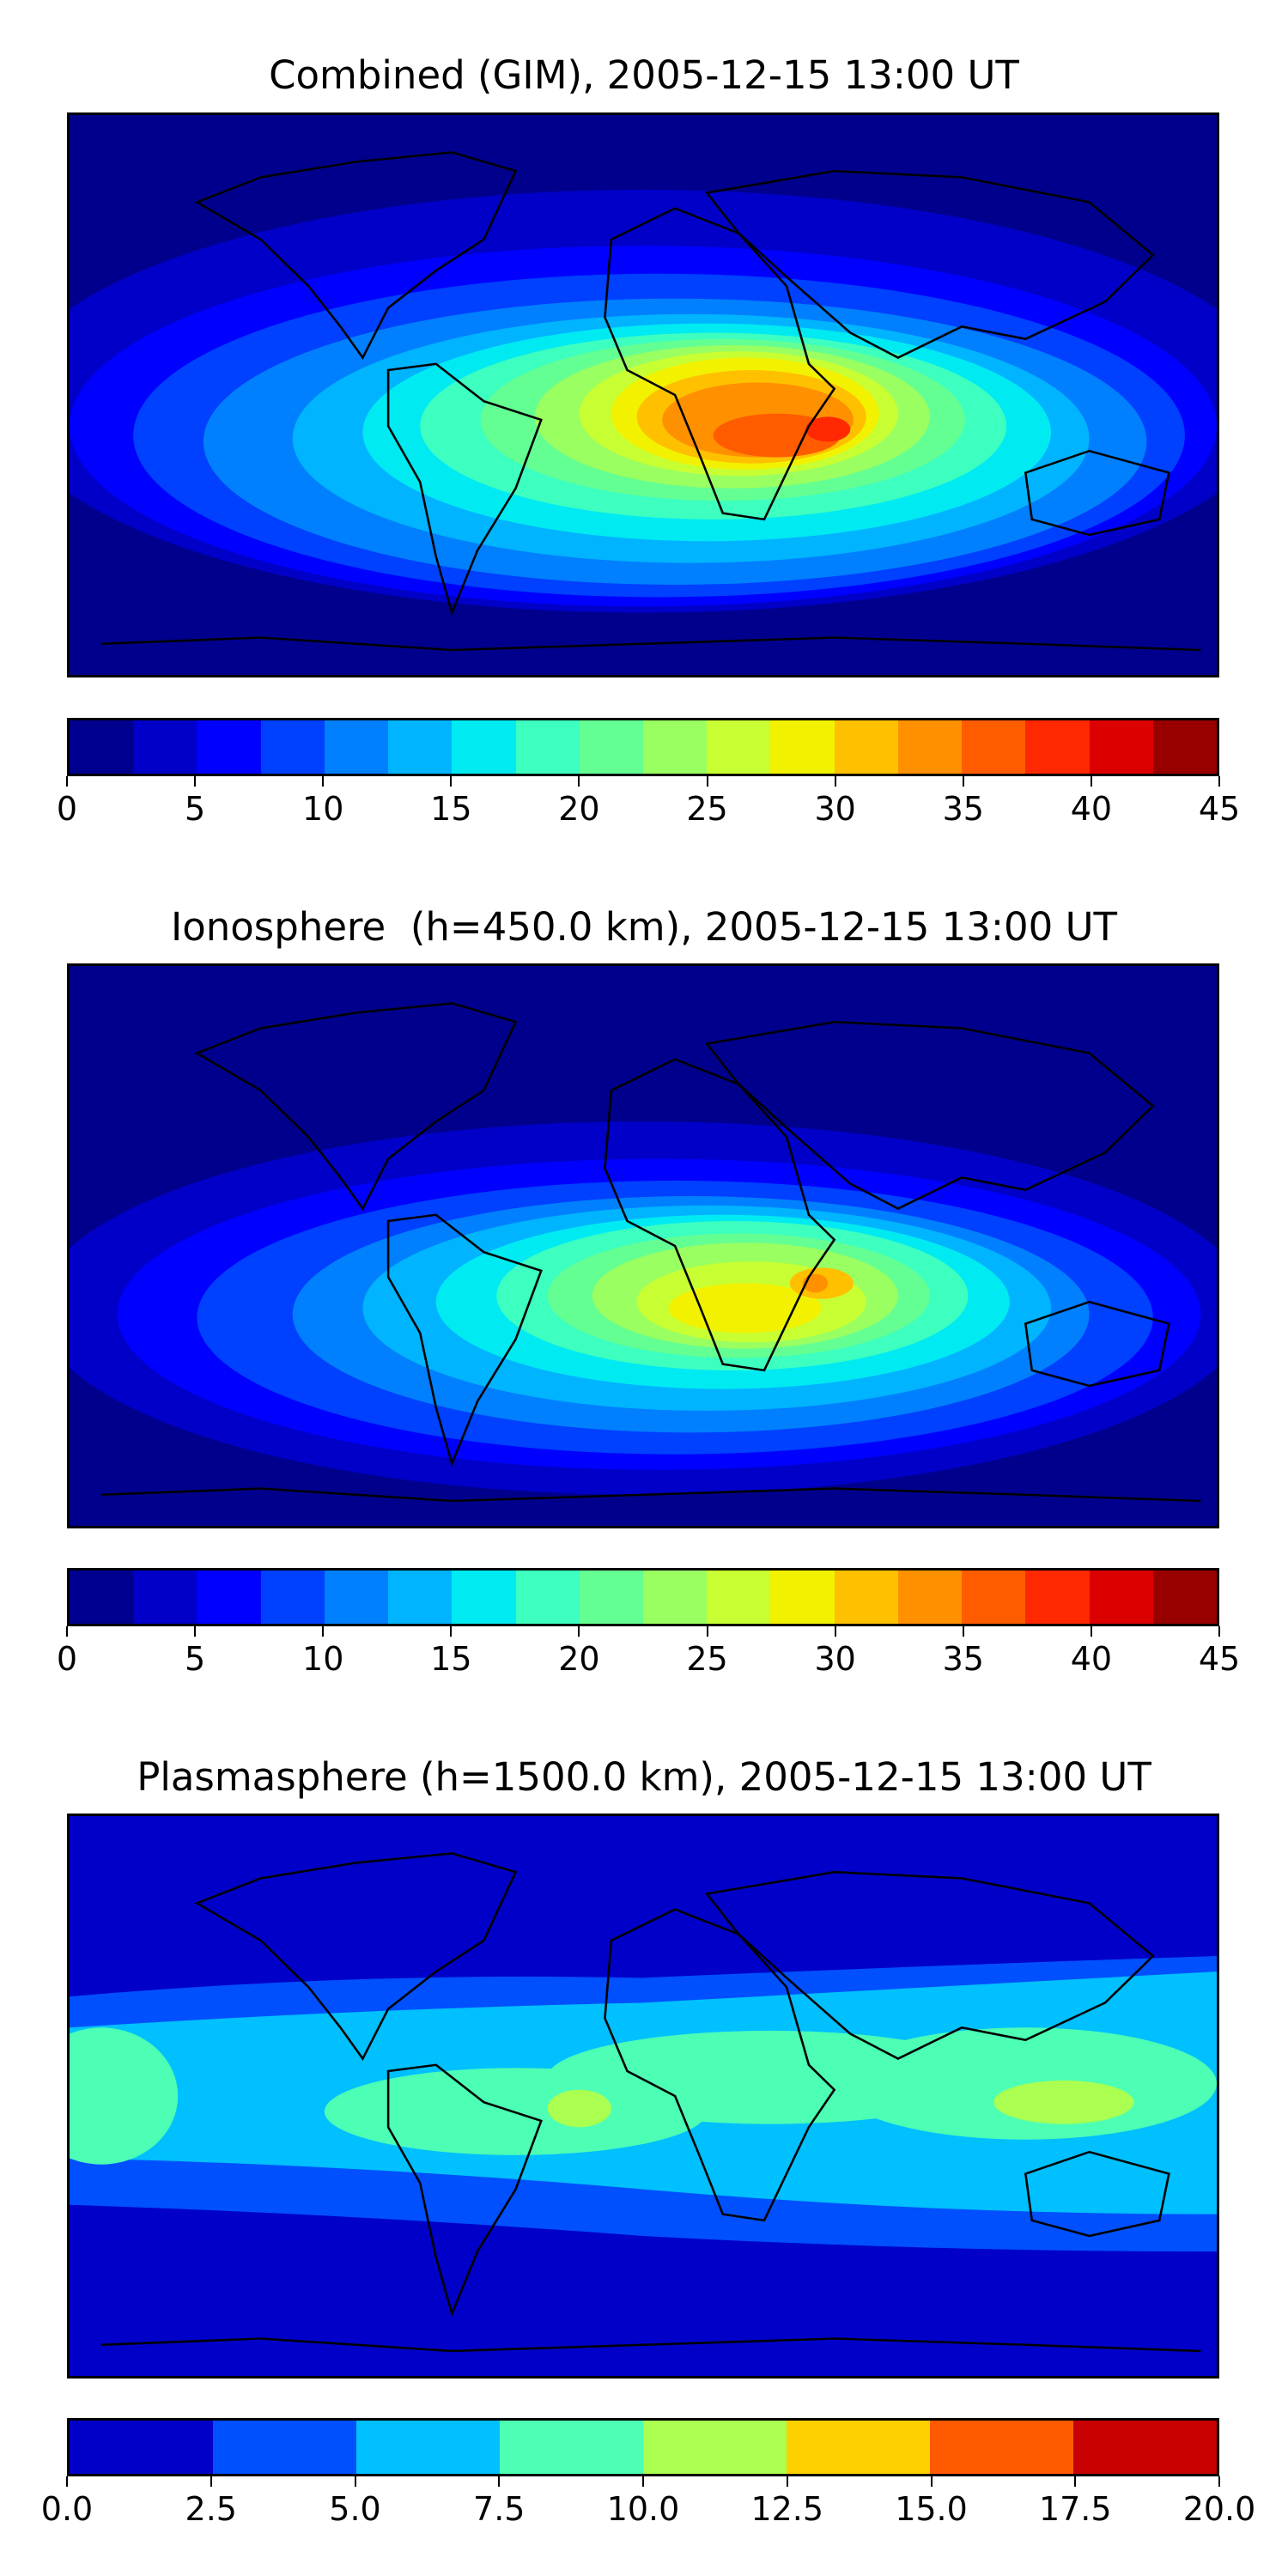  What do you see at coordinates (67, 2509) in the screenshot?
I see `tick-label: 0.0` at bounding box center [67, 2509].